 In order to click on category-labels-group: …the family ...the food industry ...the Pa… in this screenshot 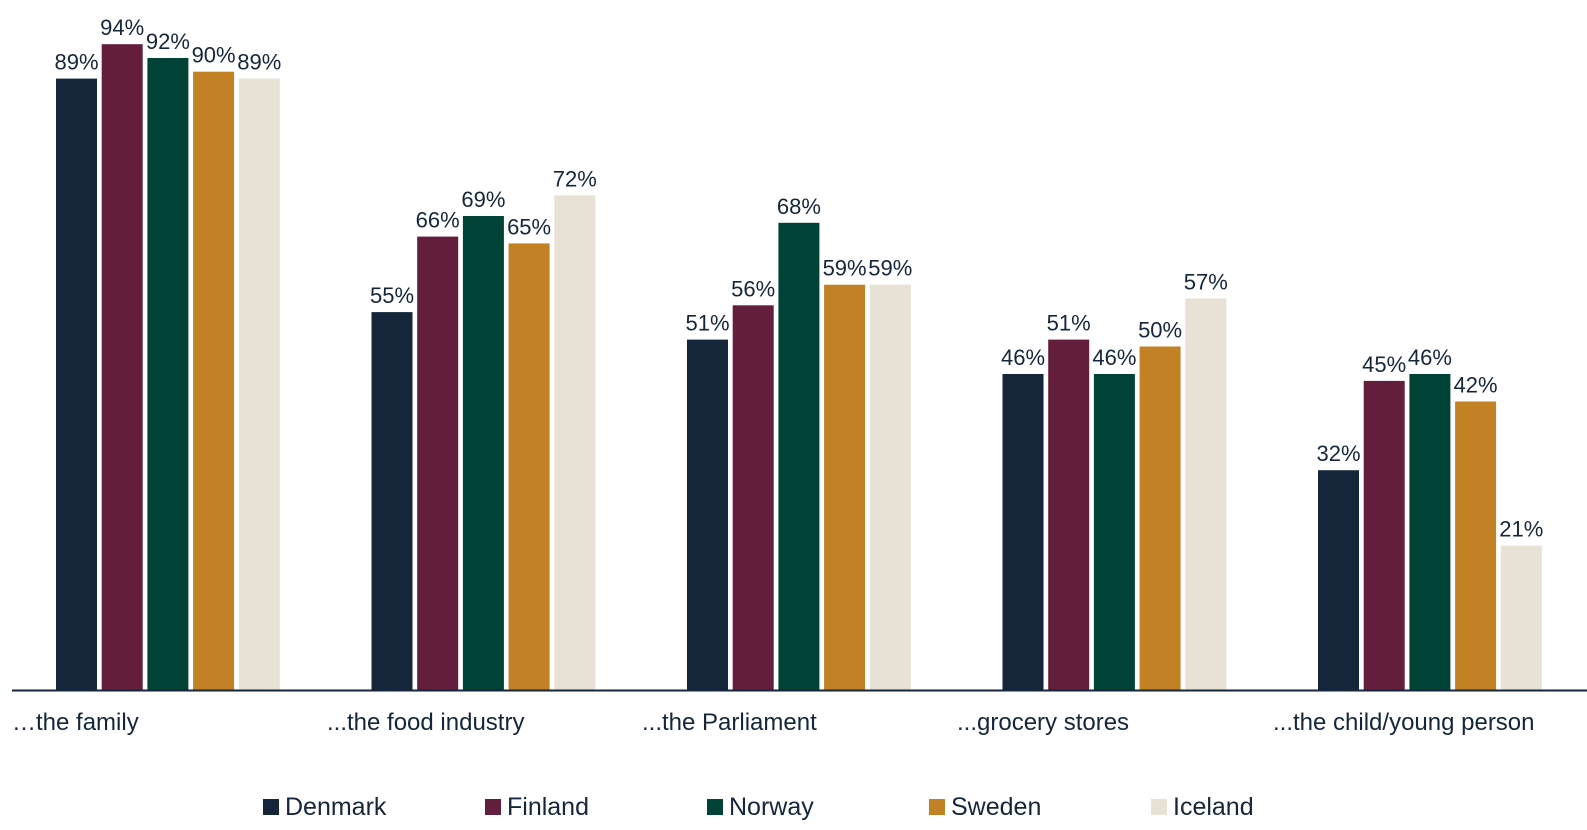, I will do `click(773, 722)`.